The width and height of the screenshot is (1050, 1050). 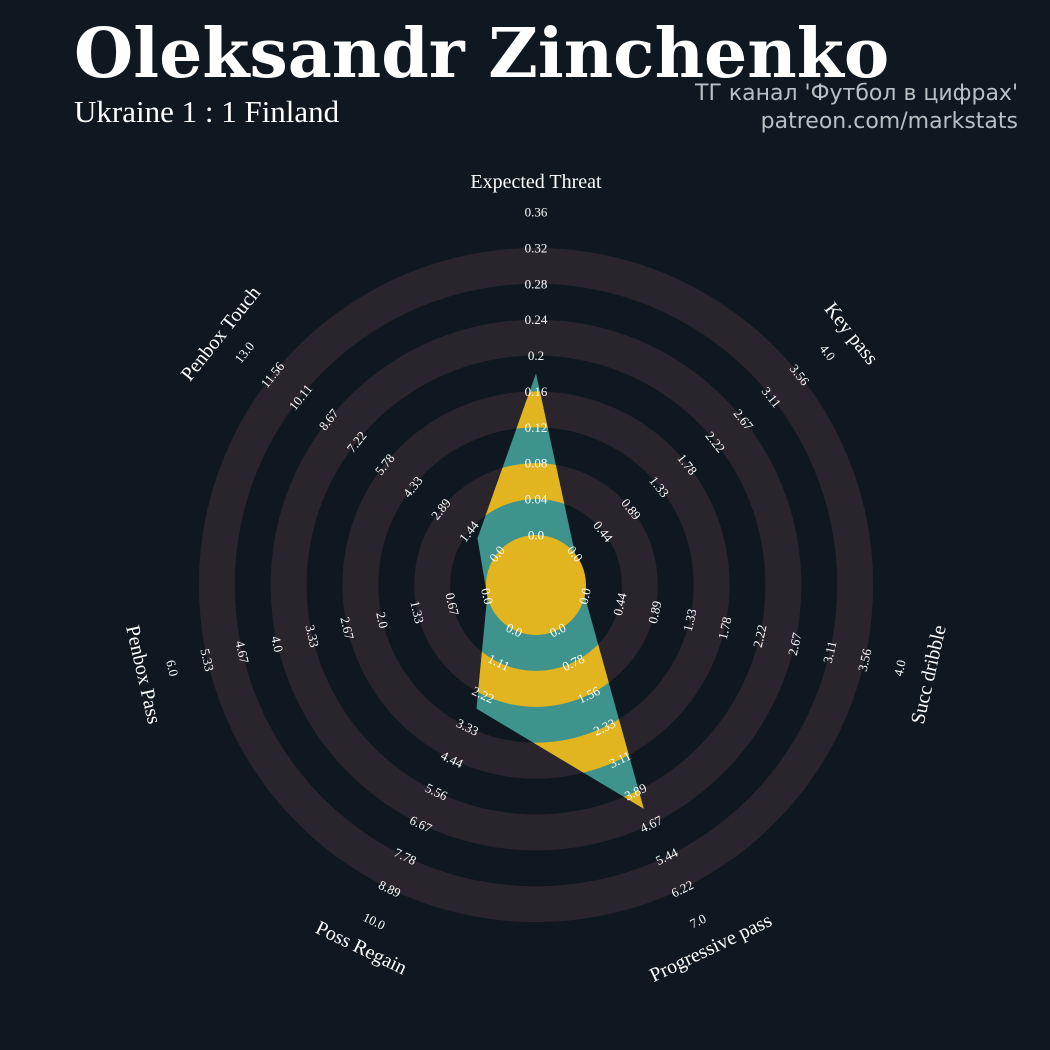 What do you see at coordinates (865, 660) in the screenshot?
I see `tick-label: 3.56` at bounding box center [865, 660].